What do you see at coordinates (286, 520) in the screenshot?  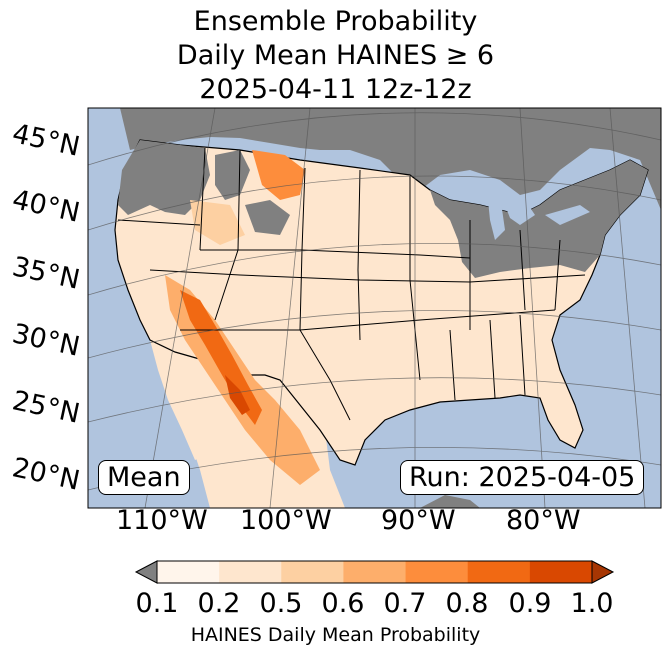 I see `lon-label-100: 100°W` at bounding box center [286, 520].